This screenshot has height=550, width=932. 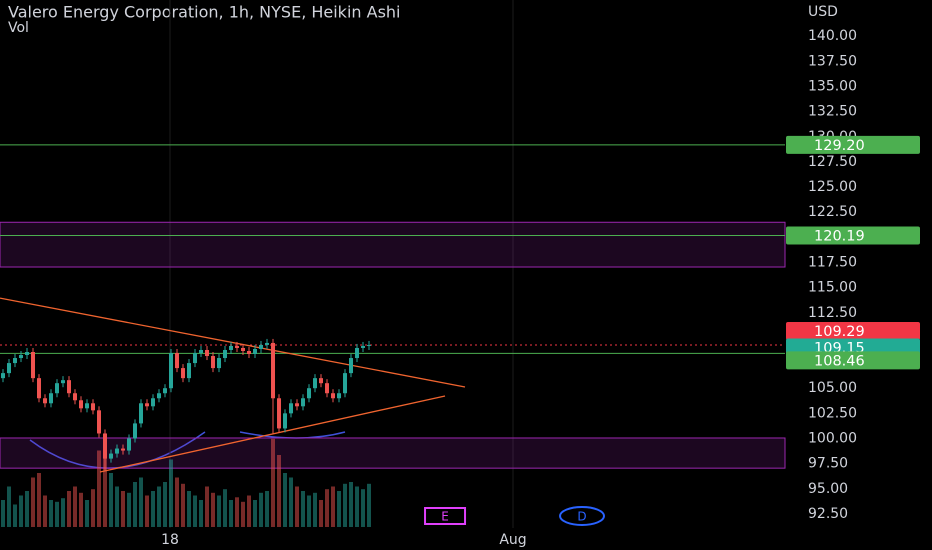 What do you see at coordinates (832, 36) in the screenshot?
I see `y-tick-label: 140.00` at bounding box center [832, 36].